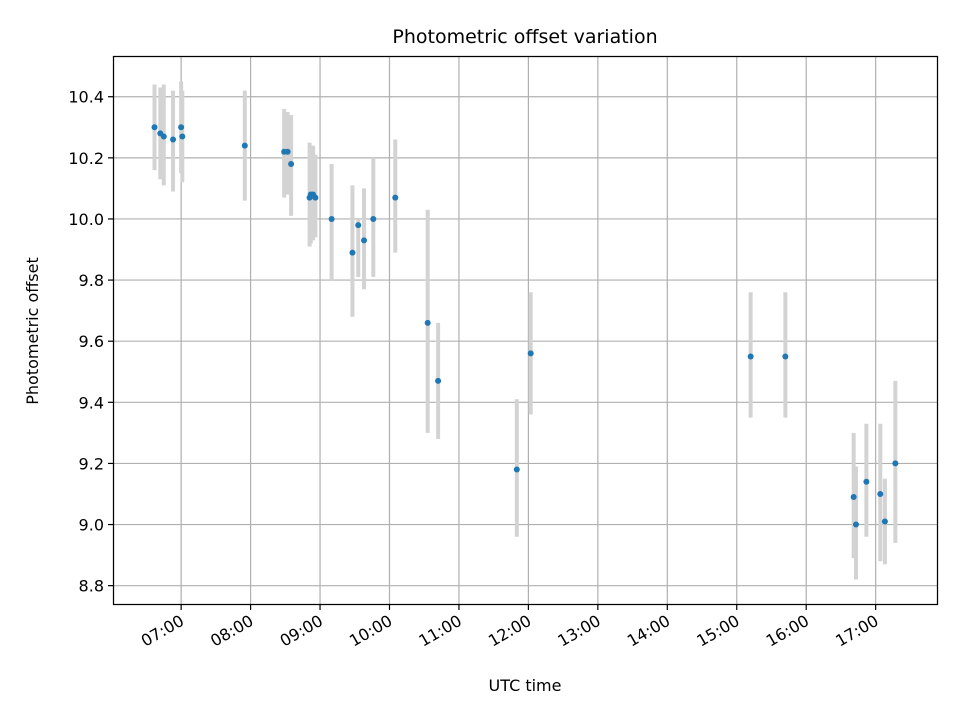 The width and height of the screenshot is (960, 720). I want to click on y-tick-label: 9.6, so click(91, 341).